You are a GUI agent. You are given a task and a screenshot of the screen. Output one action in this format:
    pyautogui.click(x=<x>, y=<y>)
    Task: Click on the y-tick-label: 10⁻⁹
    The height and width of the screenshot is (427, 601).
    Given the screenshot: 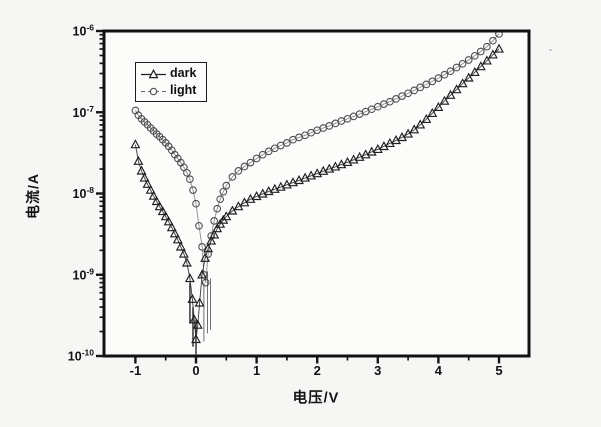 What is the action you would take?
    pyautogui.click(x=84, y=274)
    